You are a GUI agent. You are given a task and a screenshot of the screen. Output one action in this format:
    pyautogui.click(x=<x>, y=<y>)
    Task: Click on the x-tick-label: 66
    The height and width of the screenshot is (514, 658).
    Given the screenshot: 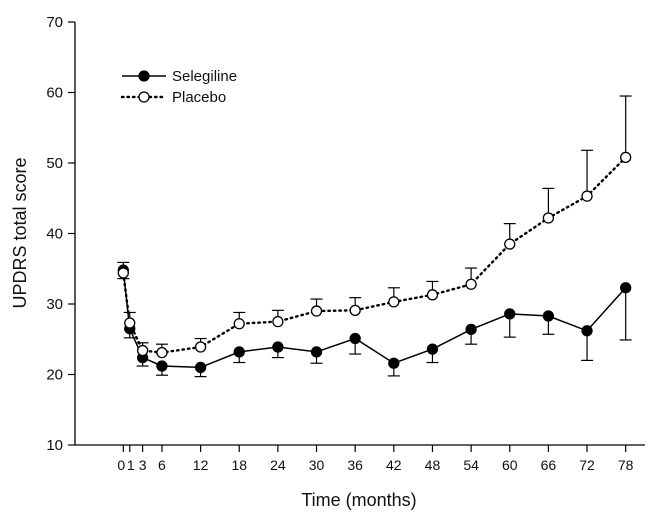 What is the action you would take?
    pyautogui.click(x=549, y=465)
    